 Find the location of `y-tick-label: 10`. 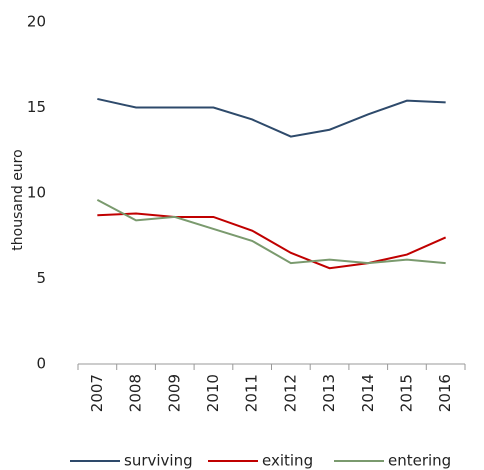

y-tick-label: 10 is located at coordinates (36, 193).